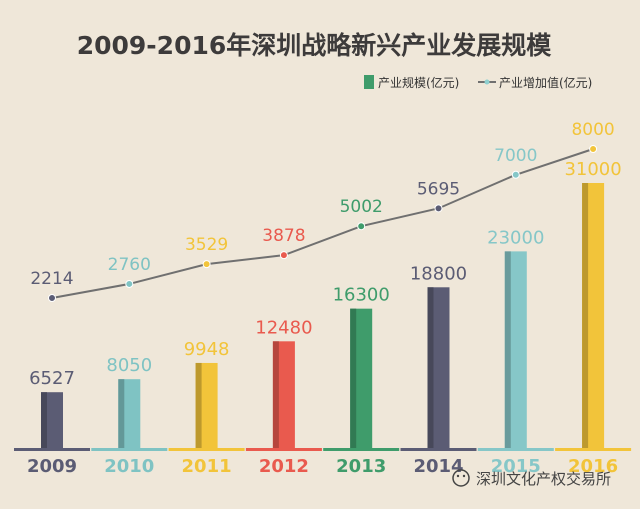  I want to click on bar-value-label: 18800, so click(438, 273).